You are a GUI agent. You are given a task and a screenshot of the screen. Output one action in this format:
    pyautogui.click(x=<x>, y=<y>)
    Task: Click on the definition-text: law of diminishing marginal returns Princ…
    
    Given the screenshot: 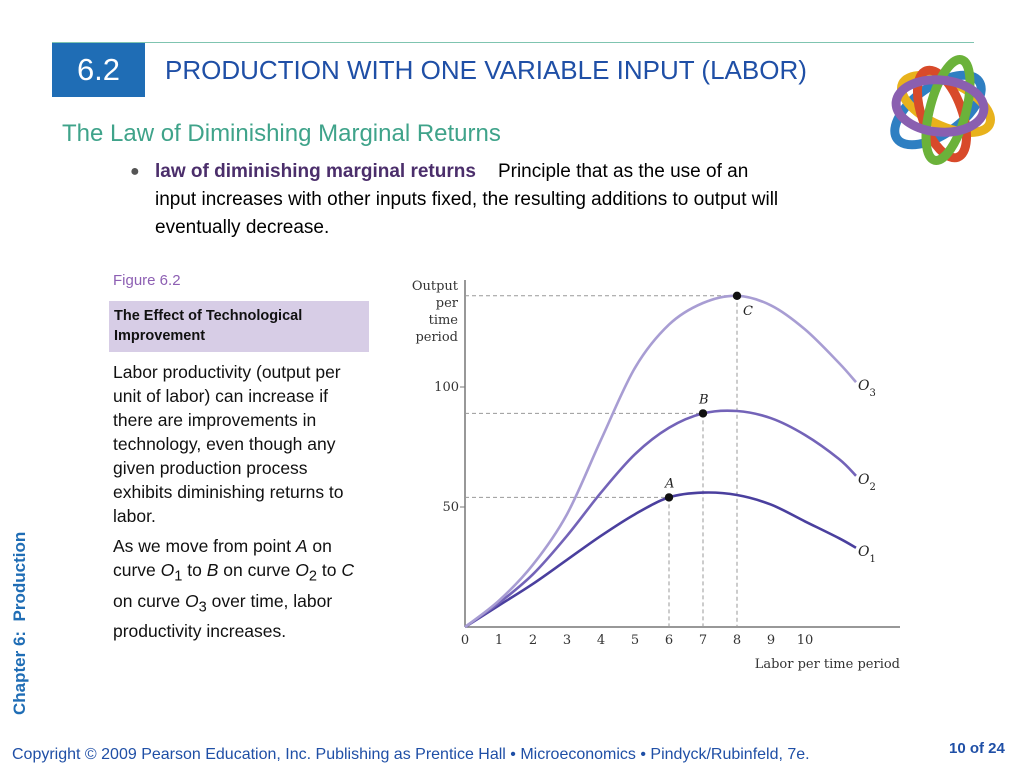 What is the action you would take?
    pyautogui.click(x=470, y=200)
    